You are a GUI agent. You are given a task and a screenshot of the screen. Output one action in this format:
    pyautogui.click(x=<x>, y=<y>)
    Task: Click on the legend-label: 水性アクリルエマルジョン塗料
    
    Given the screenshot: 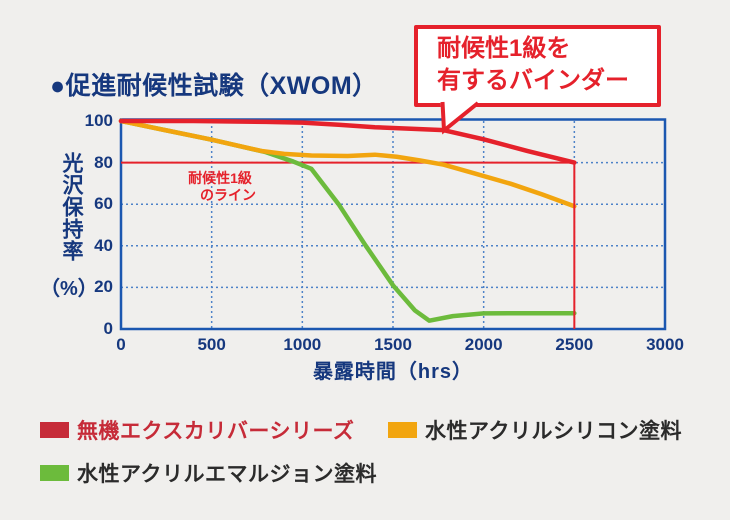 What is the action you would take?
    pyautogui.click(x=227, y=474)
    